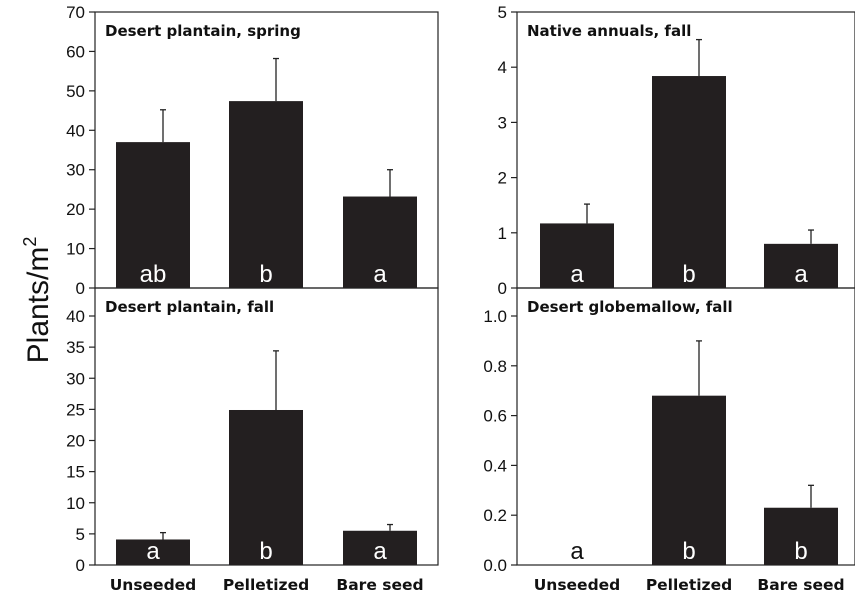 The height and width of the screenshot is (595, 855). I want to click on y-tick-label: 2, so click(502, 178).